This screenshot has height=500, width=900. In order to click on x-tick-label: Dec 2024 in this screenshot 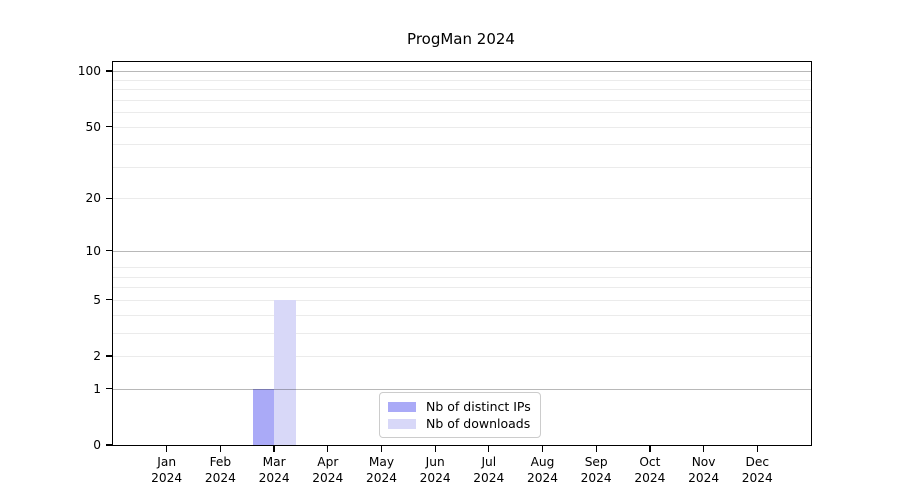, I will do `click(757, 470)`.